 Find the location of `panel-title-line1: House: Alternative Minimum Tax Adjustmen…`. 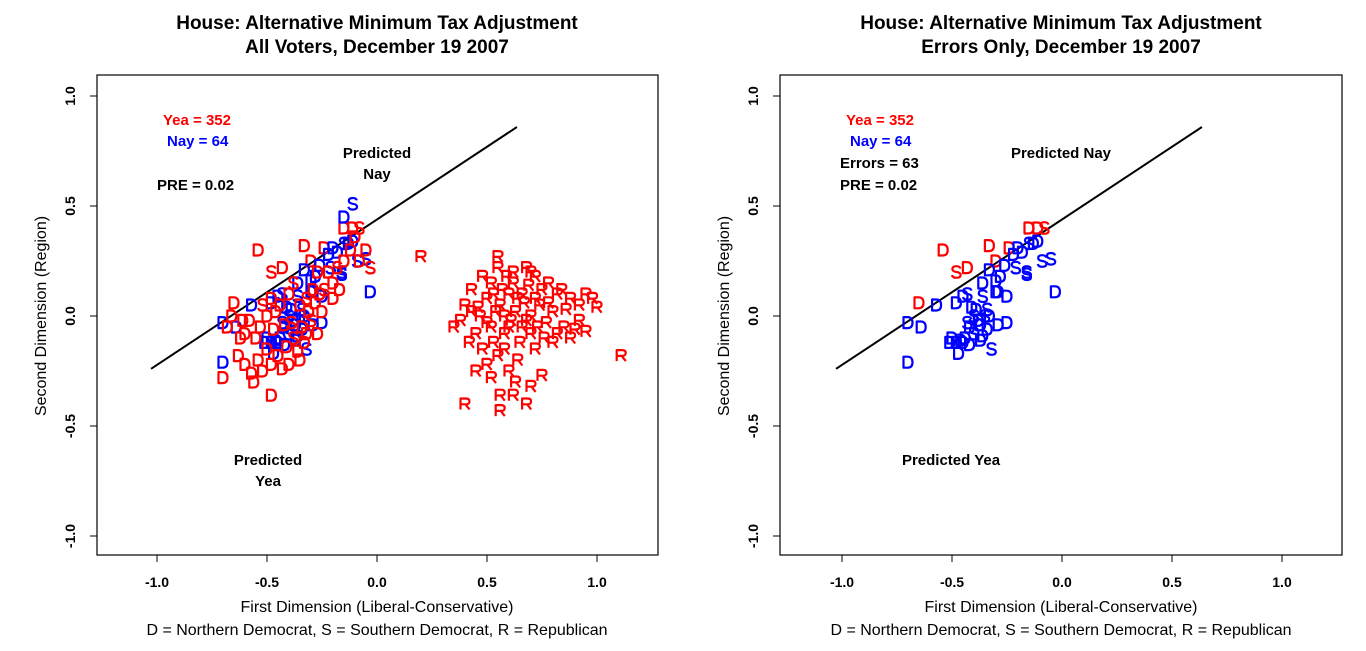

panel-title-line1: House: Alternative Minimum Tax Adjustmen… is located at coordinates (1061, 23).